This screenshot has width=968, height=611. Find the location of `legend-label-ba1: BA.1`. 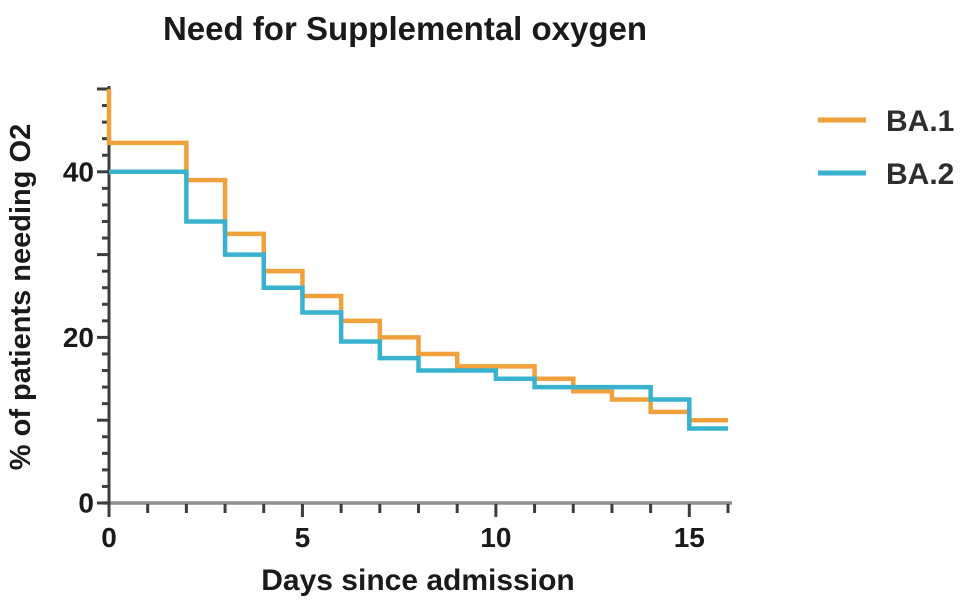

legend-label-ba1: BA.1 is located at coordinates (920, 121).